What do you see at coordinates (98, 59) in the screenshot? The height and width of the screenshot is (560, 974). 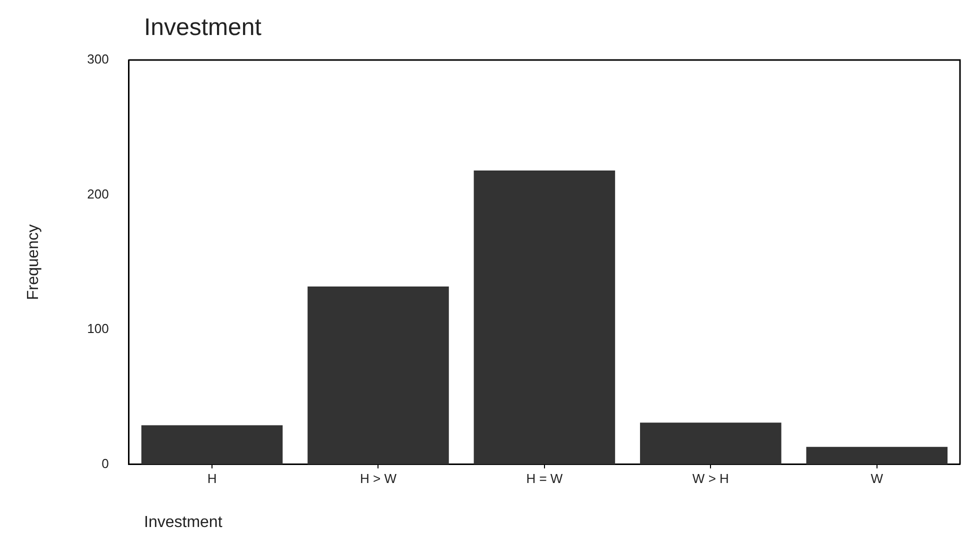 I see `y-tick-label: 300` at bounding box center [98, 59].